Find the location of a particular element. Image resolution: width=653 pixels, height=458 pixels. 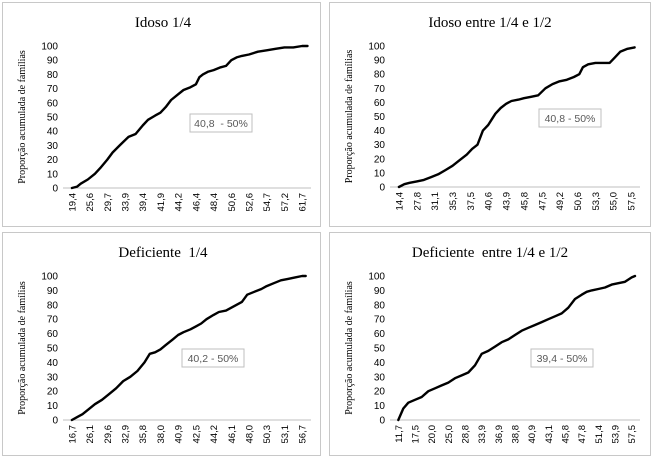

chart-title: Deficiente entre 1/4 e 1/2 is located at coordinates (490, 253).